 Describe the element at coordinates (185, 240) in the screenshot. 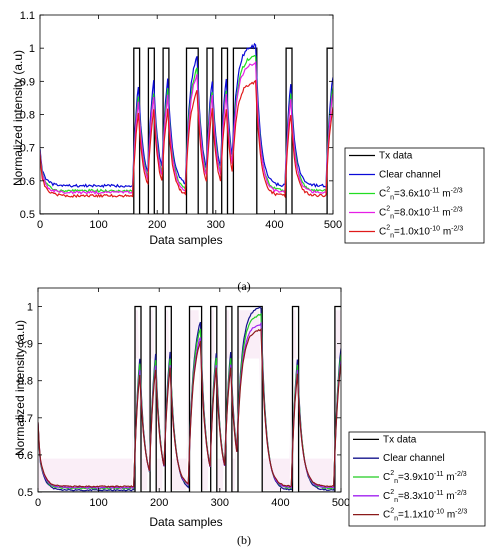

I see `x-axis-label-a: Data samples` at that location.